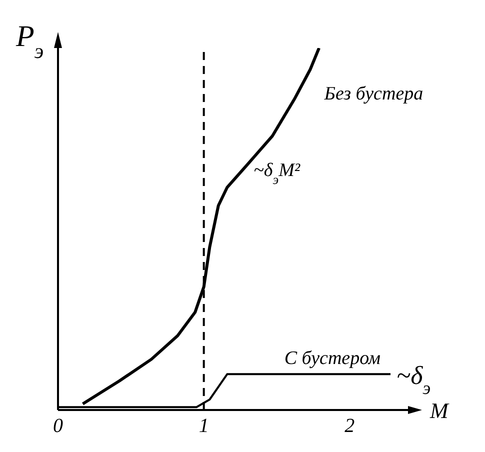 This screenshot has width=485, height=452. What do you see at coordinates (277, 173) in the screenshot?
I see `annotation: ~δ$_{э}$M²` at bounding box center [277, 173].